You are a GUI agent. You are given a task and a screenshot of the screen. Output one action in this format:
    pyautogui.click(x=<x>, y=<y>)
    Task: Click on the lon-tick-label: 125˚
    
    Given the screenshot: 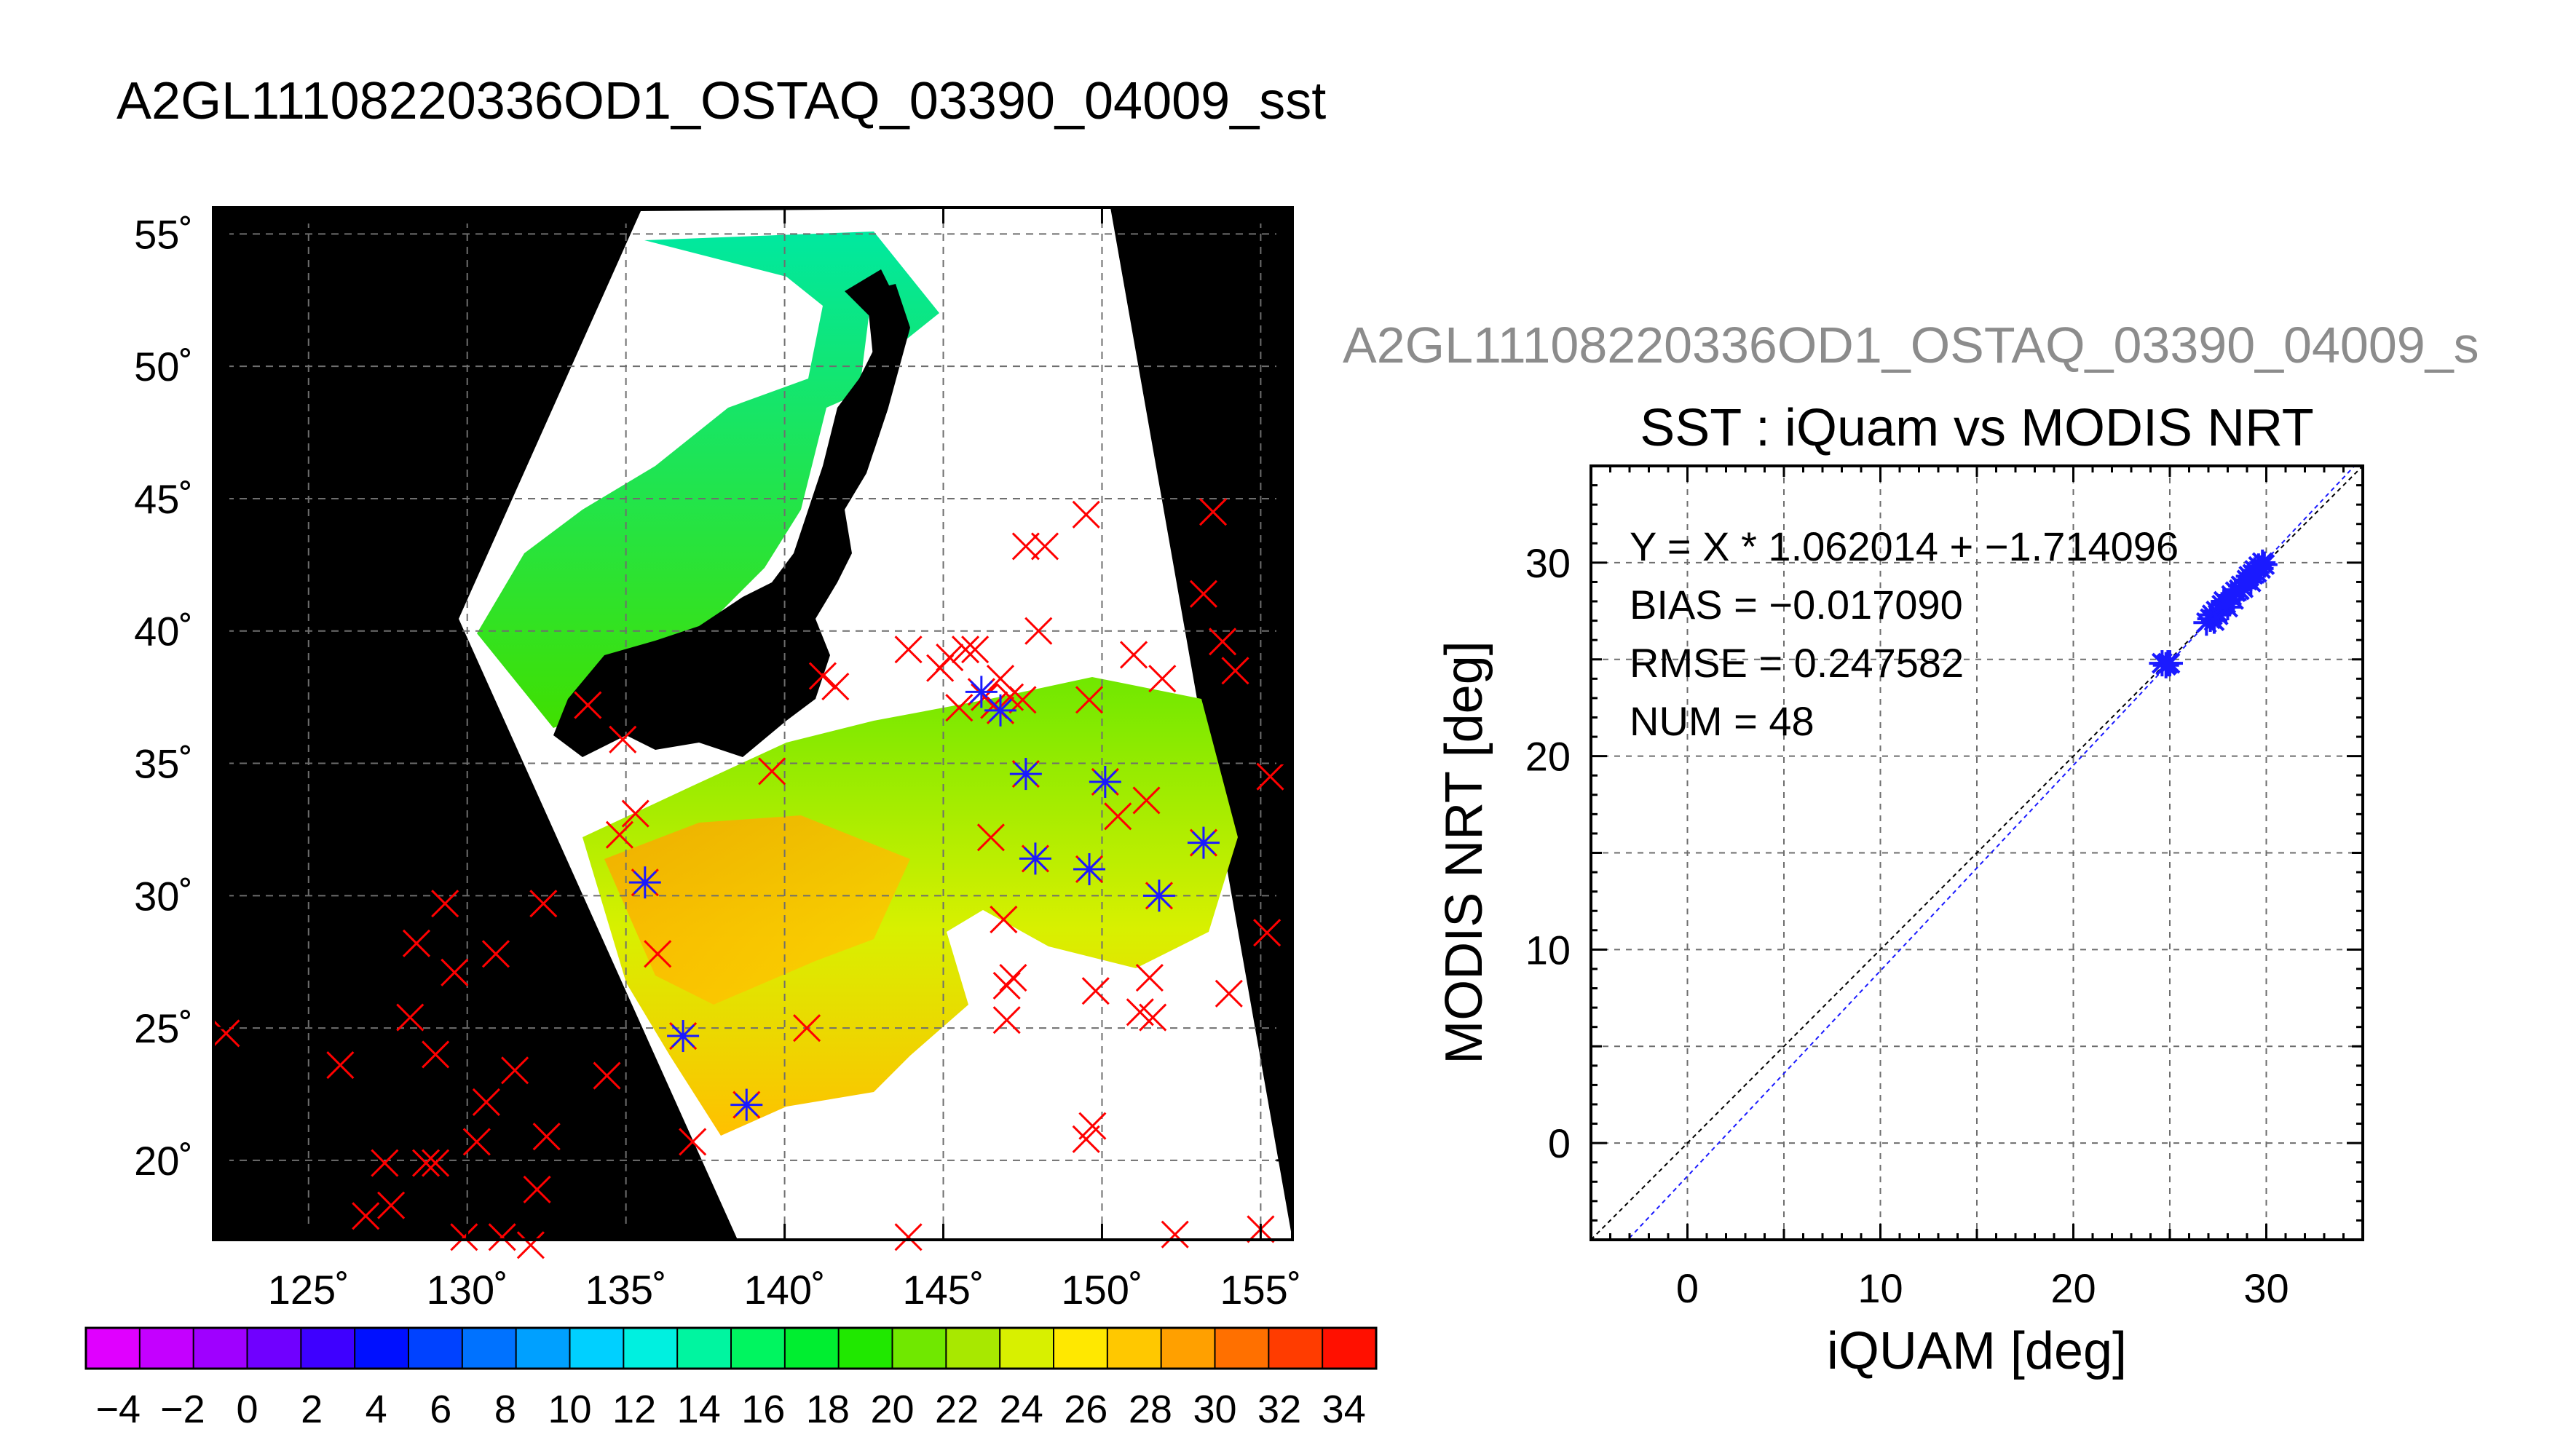 What is the action you would take?
    pyautogui.click(x=309, y=1290)
    